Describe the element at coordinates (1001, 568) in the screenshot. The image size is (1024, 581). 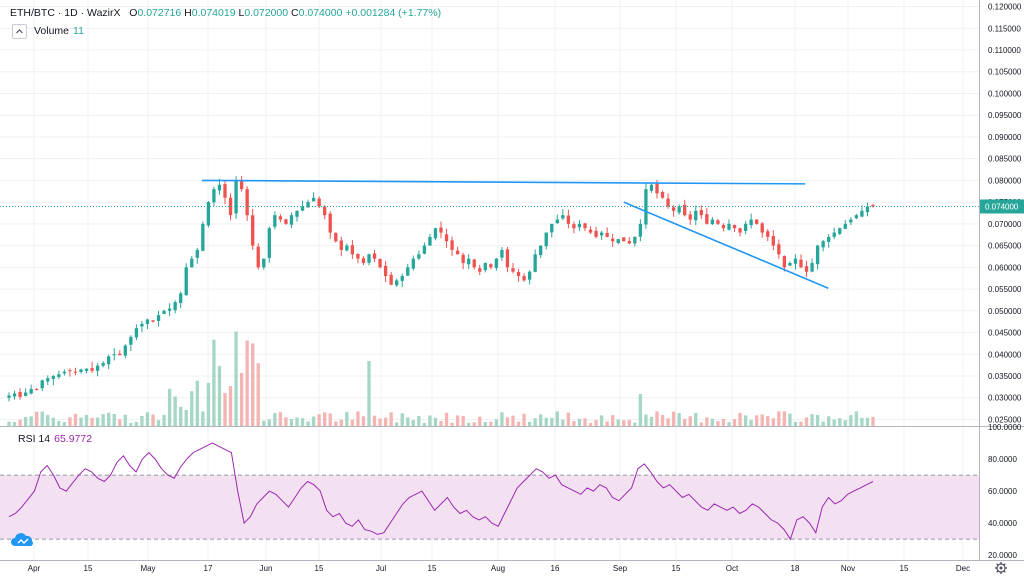
I see `gear-icon` at that location.